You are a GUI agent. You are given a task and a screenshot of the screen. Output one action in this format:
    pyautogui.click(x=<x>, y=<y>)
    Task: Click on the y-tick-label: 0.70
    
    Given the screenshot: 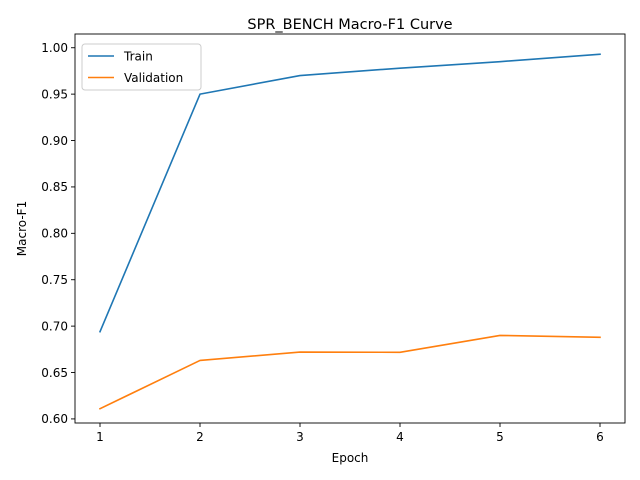 What is the action you would take?
    pyautogui.click(x=54, y=326)
    